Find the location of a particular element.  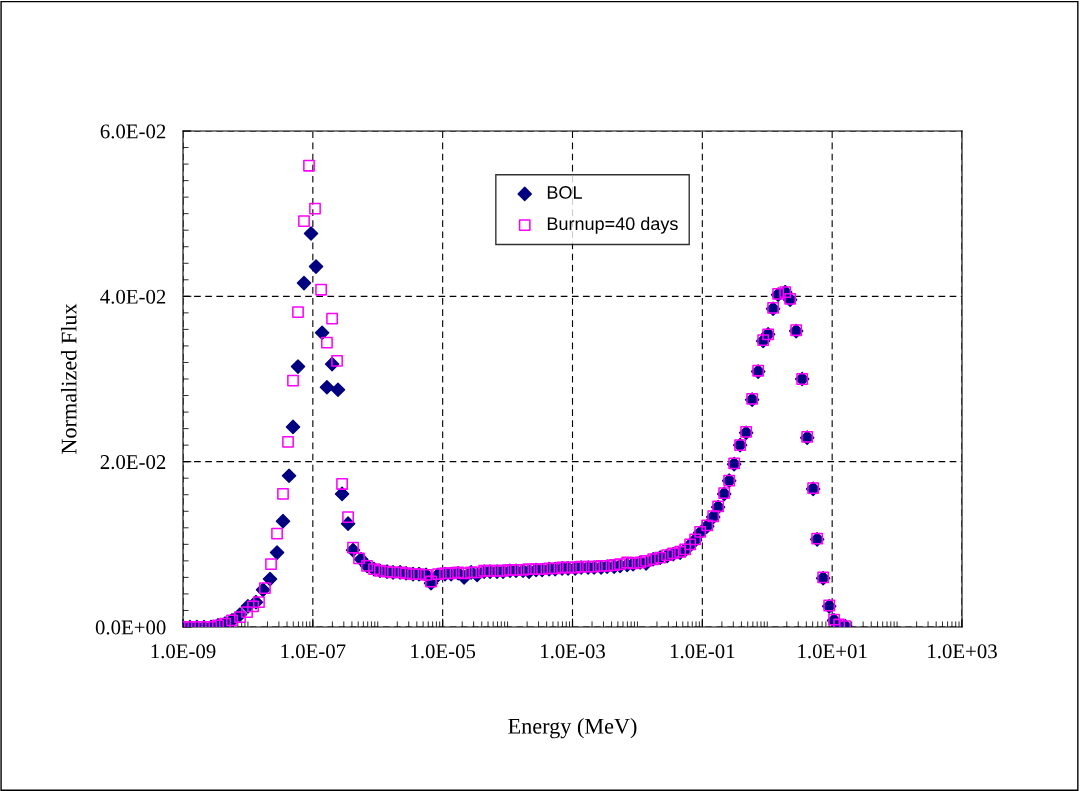

y-tick-label: 4.0E-02 is located at coordinates (133, 296).